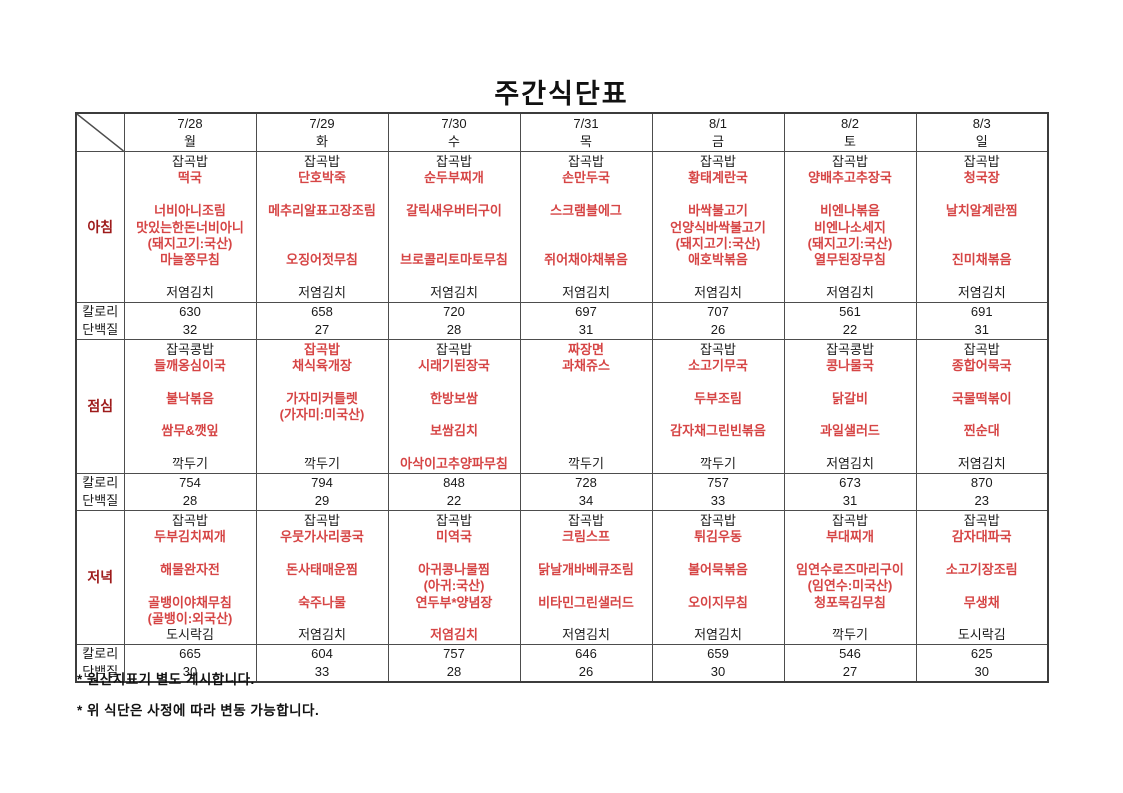 Image resolution: width=1123 pixels, height=793 pixels. What do you see at coordinates (982, 132) in the screenshot?
I see `day-header-6: 8/3 일` at bounding box center [982, 132].